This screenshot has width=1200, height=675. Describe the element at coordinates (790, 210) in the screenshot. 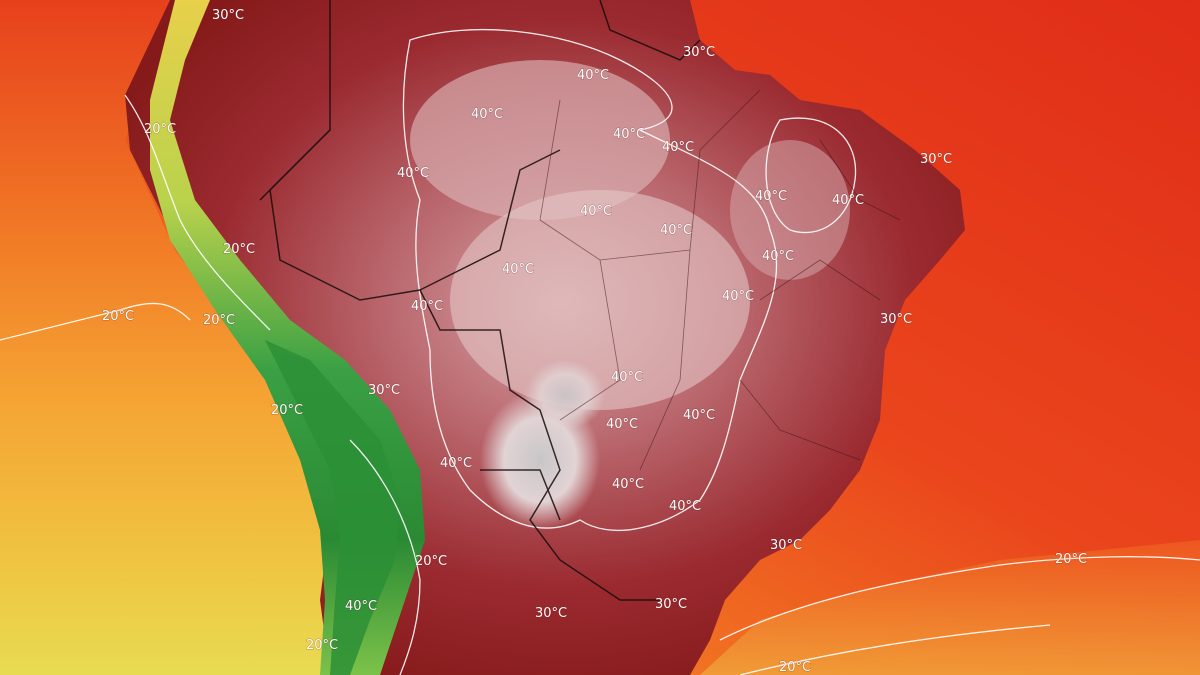

I see `extreme-heat-zone-east` at that location.